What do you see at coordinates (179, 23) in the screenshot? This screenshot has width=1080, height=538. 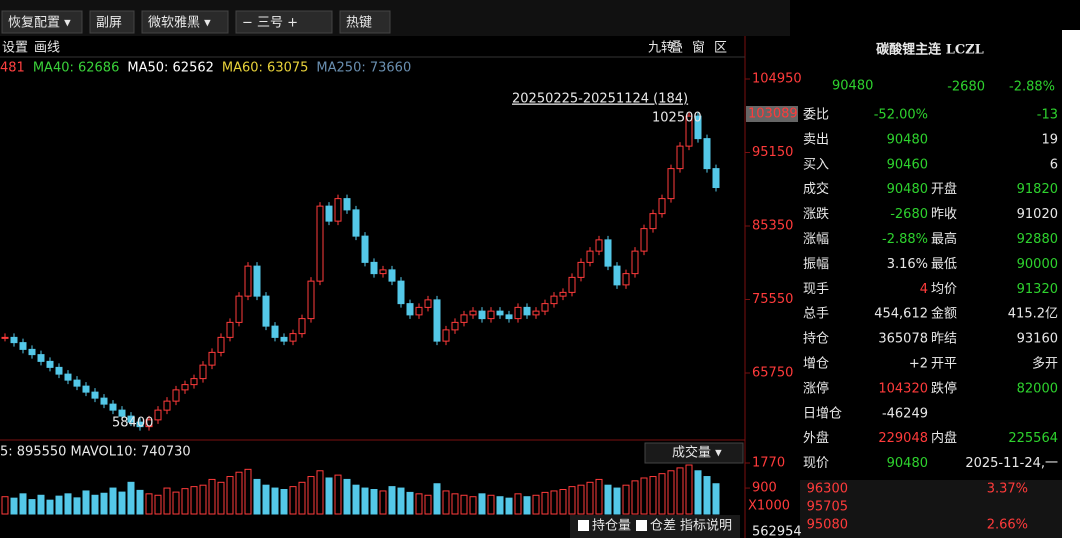 I see `toolbar-label: 微软雅黑 ▾` at bounding box center [179, 23].